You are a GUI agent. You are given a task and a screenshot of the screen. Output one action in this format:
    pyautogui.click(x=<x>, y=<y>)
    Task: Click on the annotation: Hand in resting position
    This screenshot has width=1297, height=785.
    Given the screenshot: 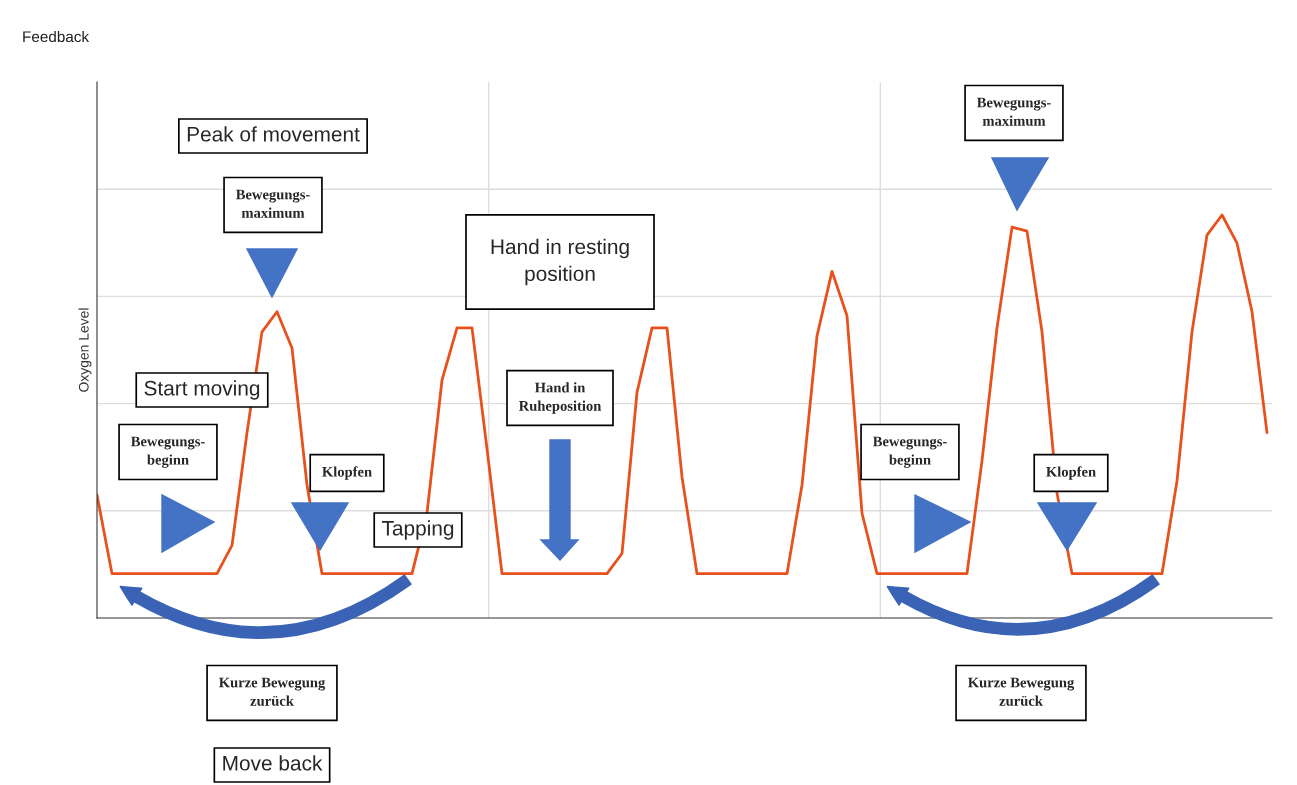 What is the action you would take?
    pyautogui.click(x=560, y=262)
    